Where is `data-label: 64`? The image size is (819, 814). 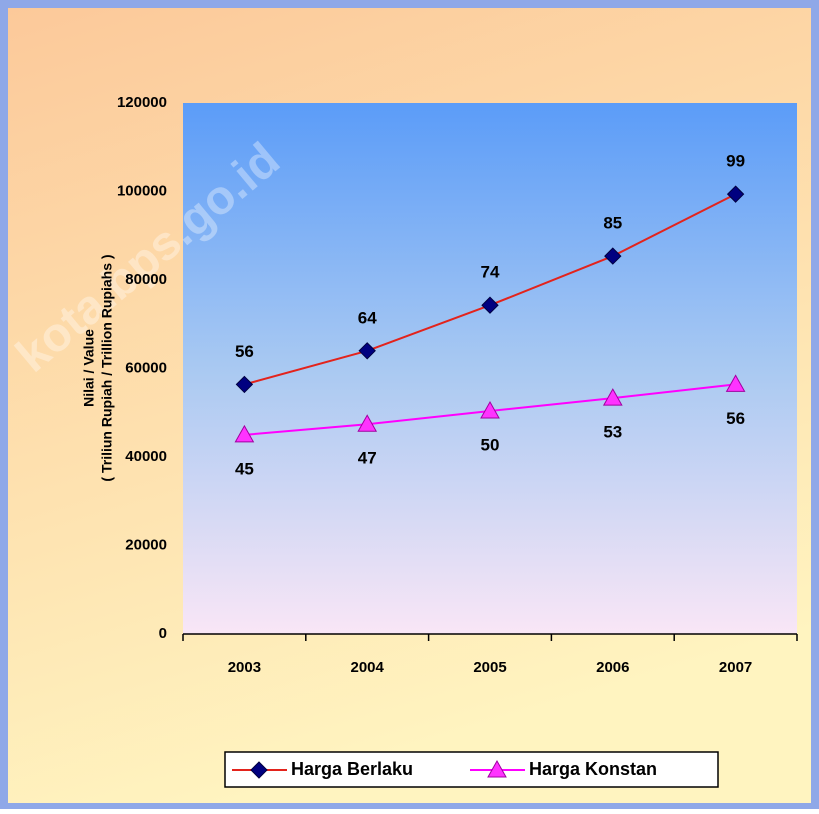
data-label: 64 is located at coordinates (367, 317).